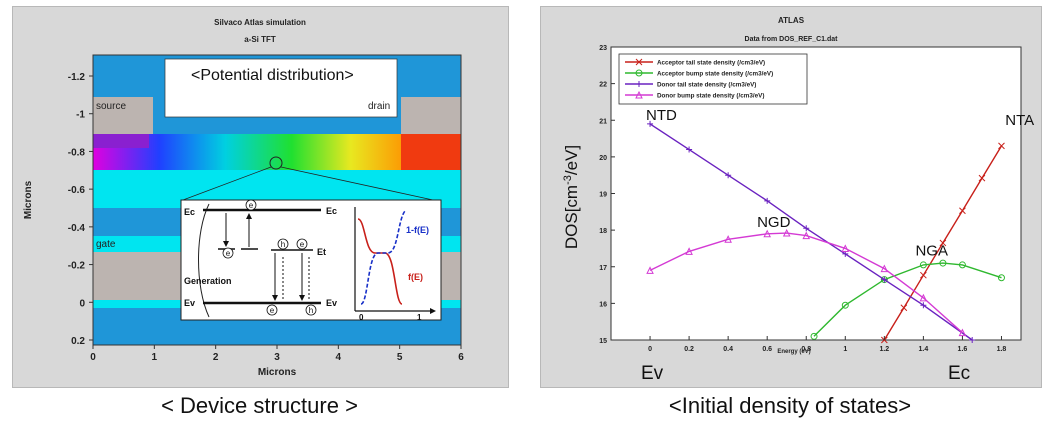 The height and width of the screenshot is (440, 1053). I want to click on device-x-tick-label: 5, so click(400, 357).